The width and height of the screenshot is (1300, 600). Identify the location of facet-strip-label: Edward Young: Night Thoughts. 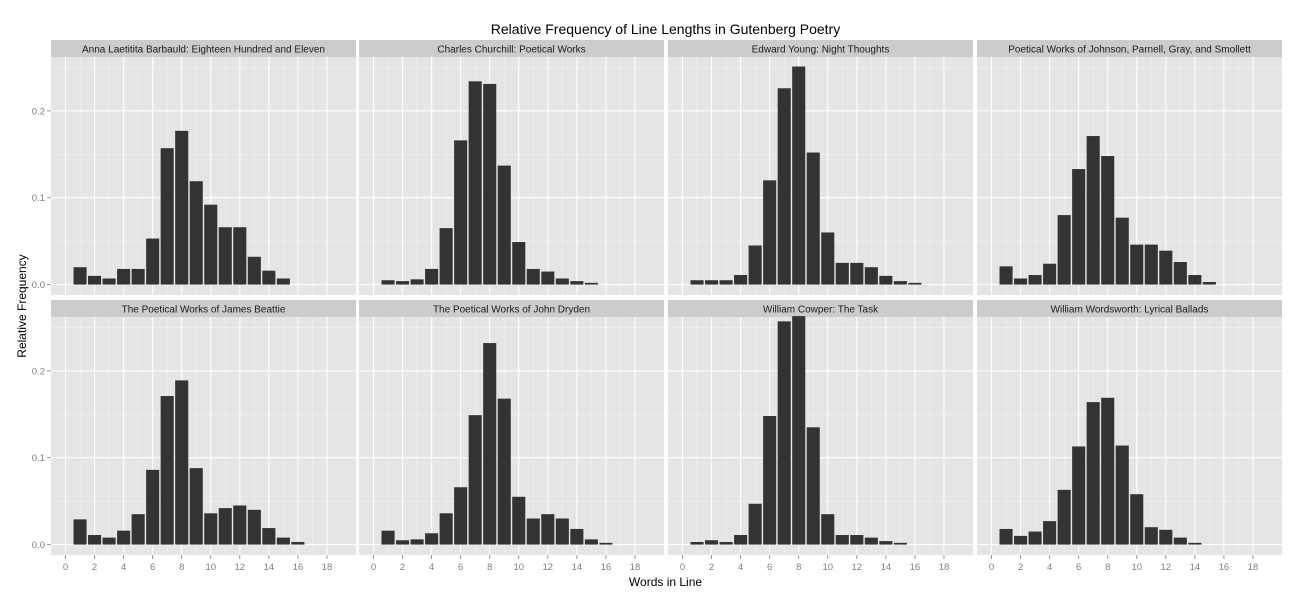
(821, 50).